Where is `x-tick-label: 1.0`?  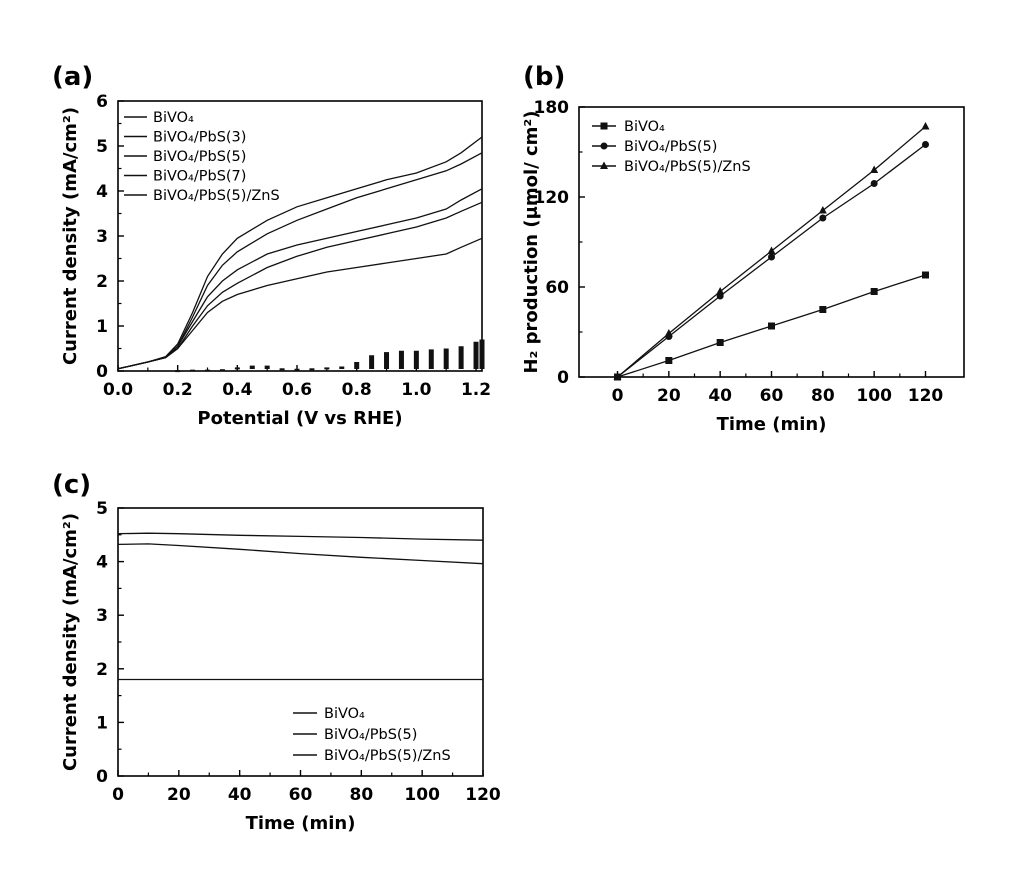
x-tick-label: 1.0 is located at coordinates (416, 390).